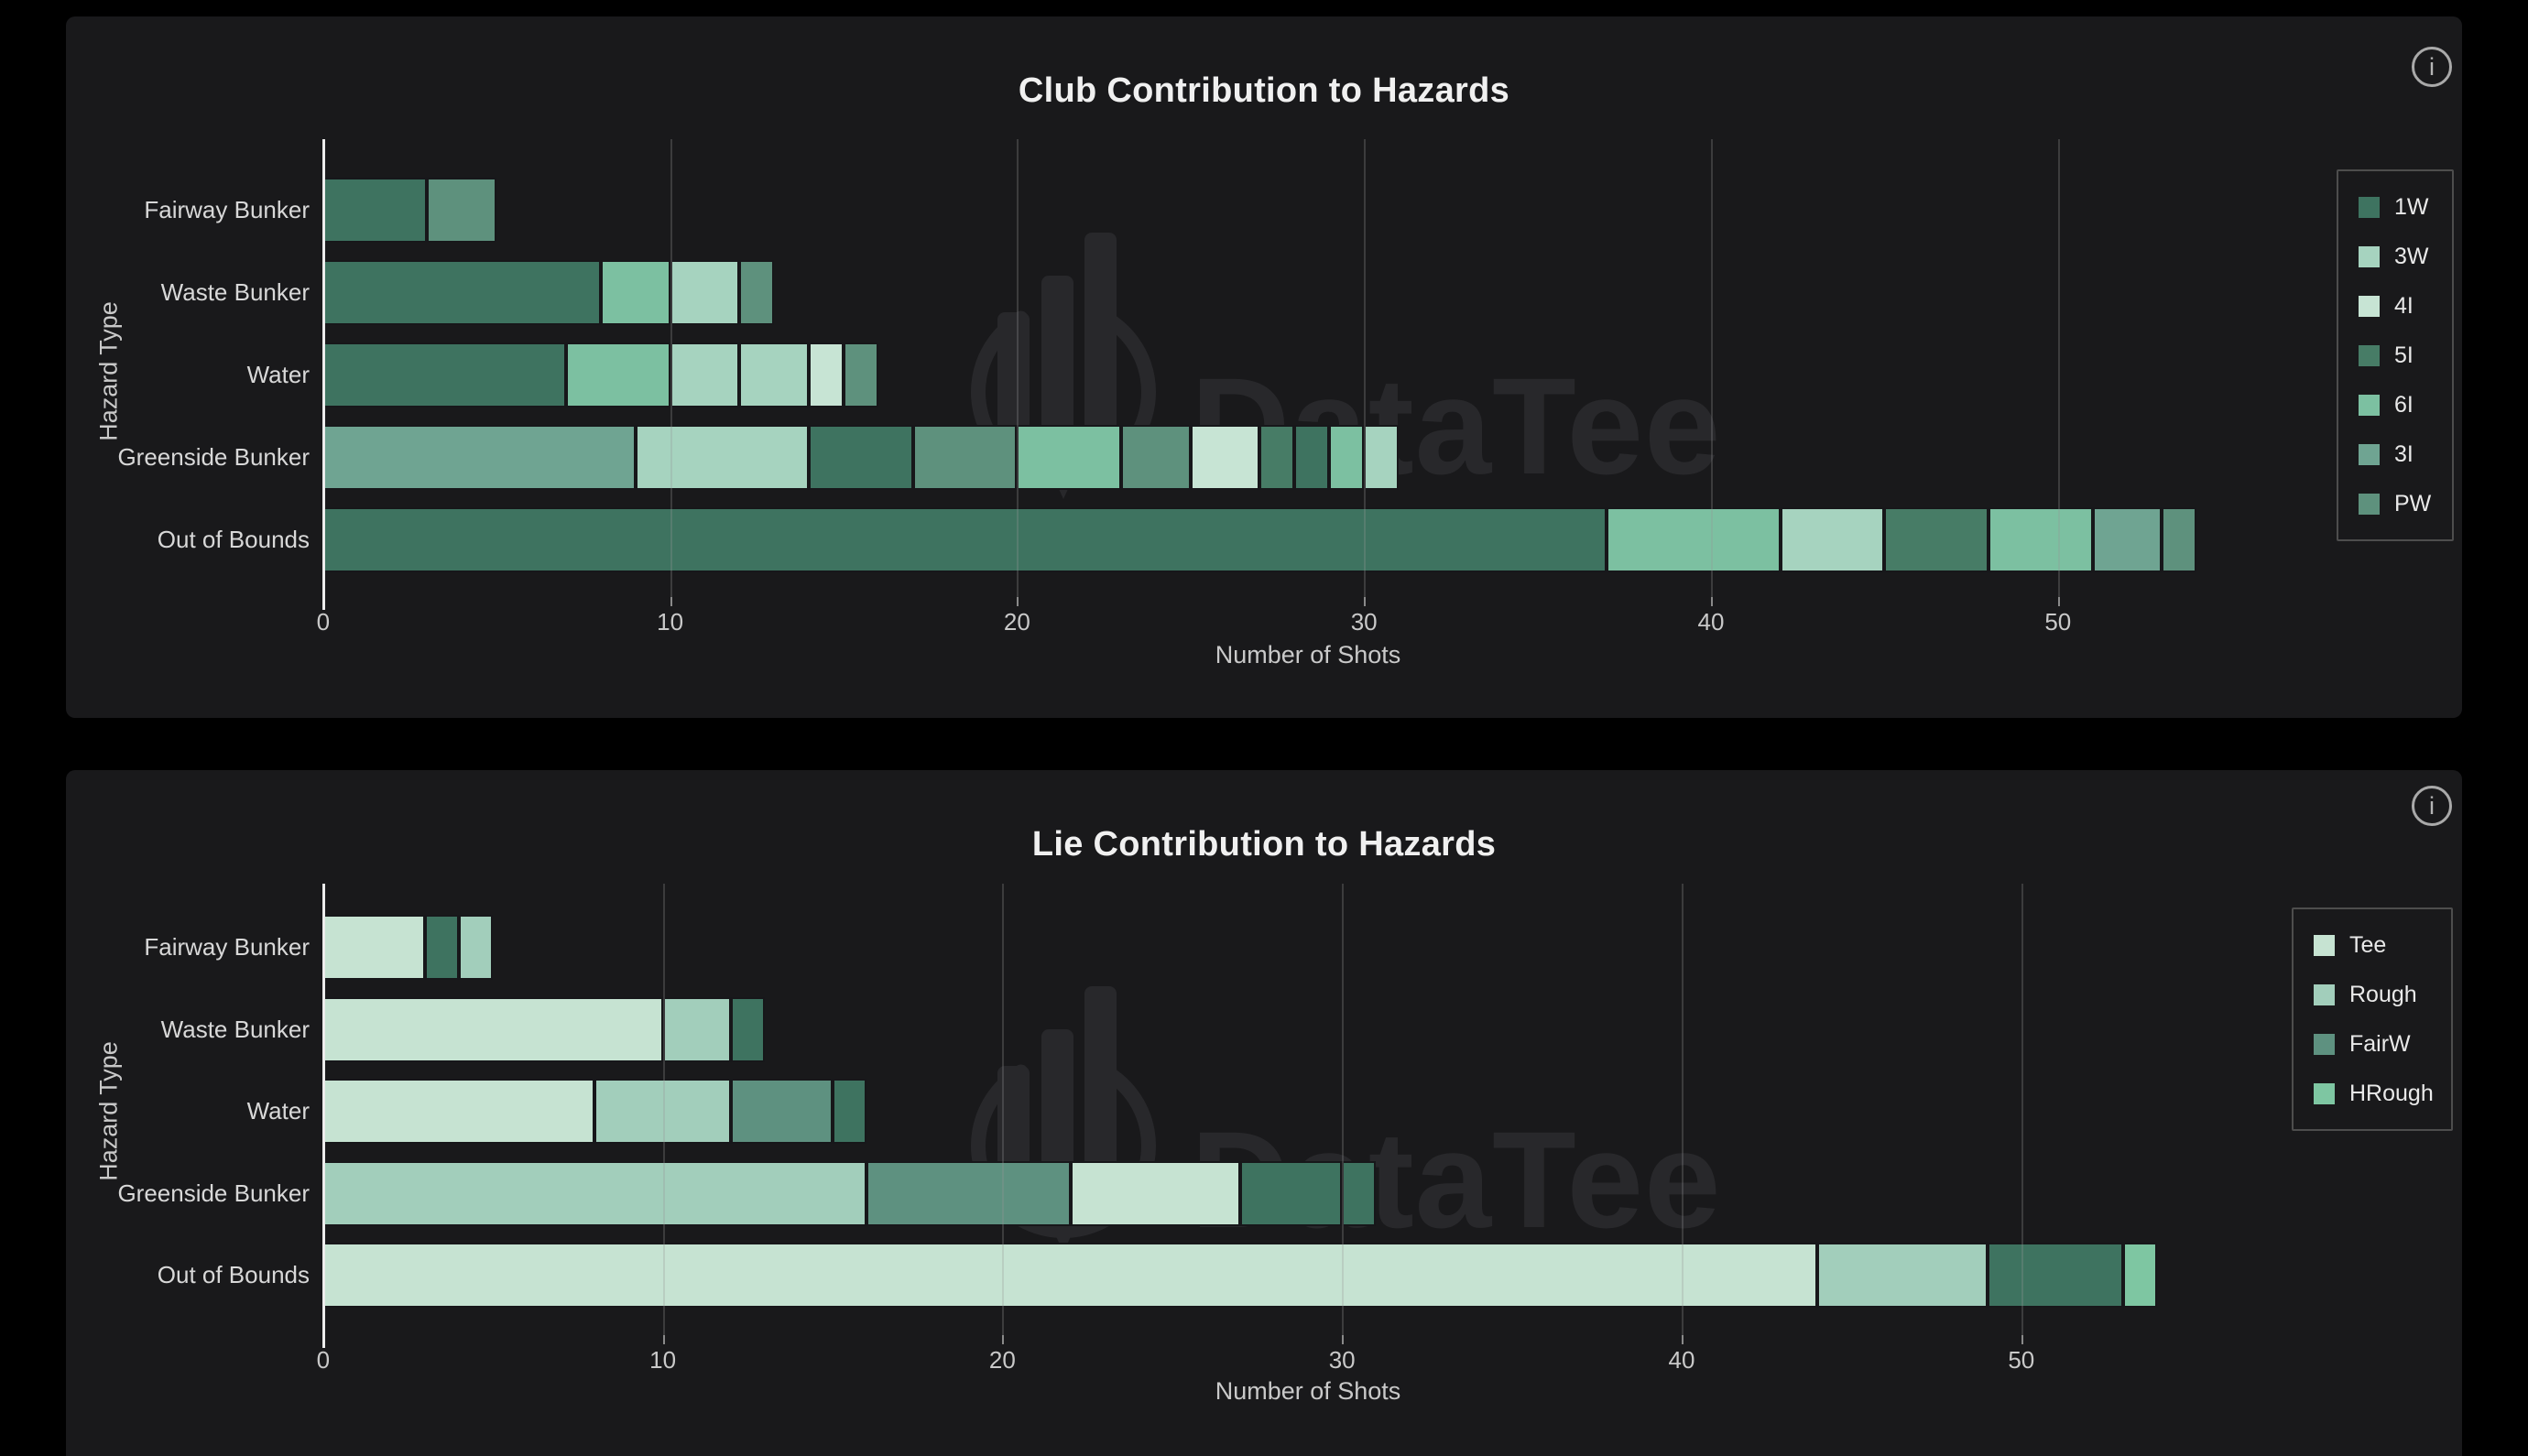 The image size is (2528, 1456). Describe the element at coordinates (2370, 405) in the screenshot. I see `legend-swatch-6i` at that location.